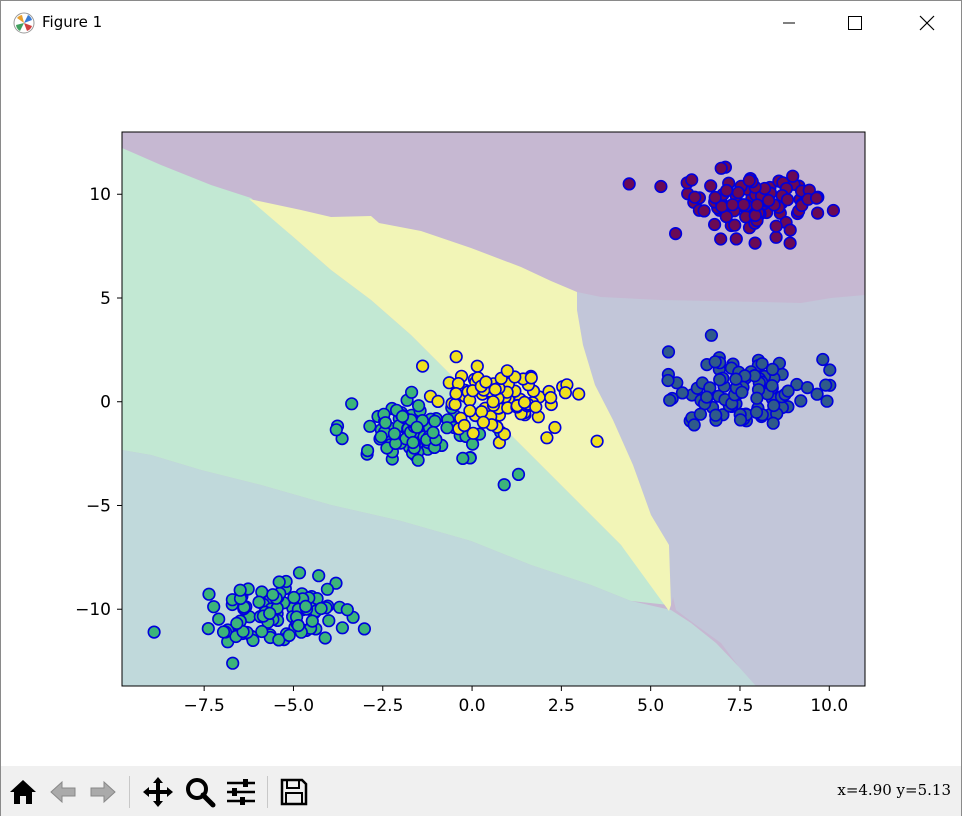 This screenshot has height=816, width=962. I want to click on x-tick-label: 7.5, so click(739, 706).